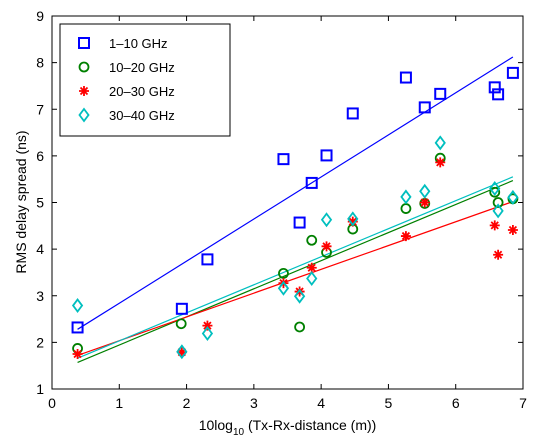 Image resolution: width=550 pixels, height=444 pixels. Describe the element at coordinates (145, 80) in the screenshot. I see `legend: 1–10 GHz 10–20 GHz 20–30 GHz 30–40 GHz` at that location.